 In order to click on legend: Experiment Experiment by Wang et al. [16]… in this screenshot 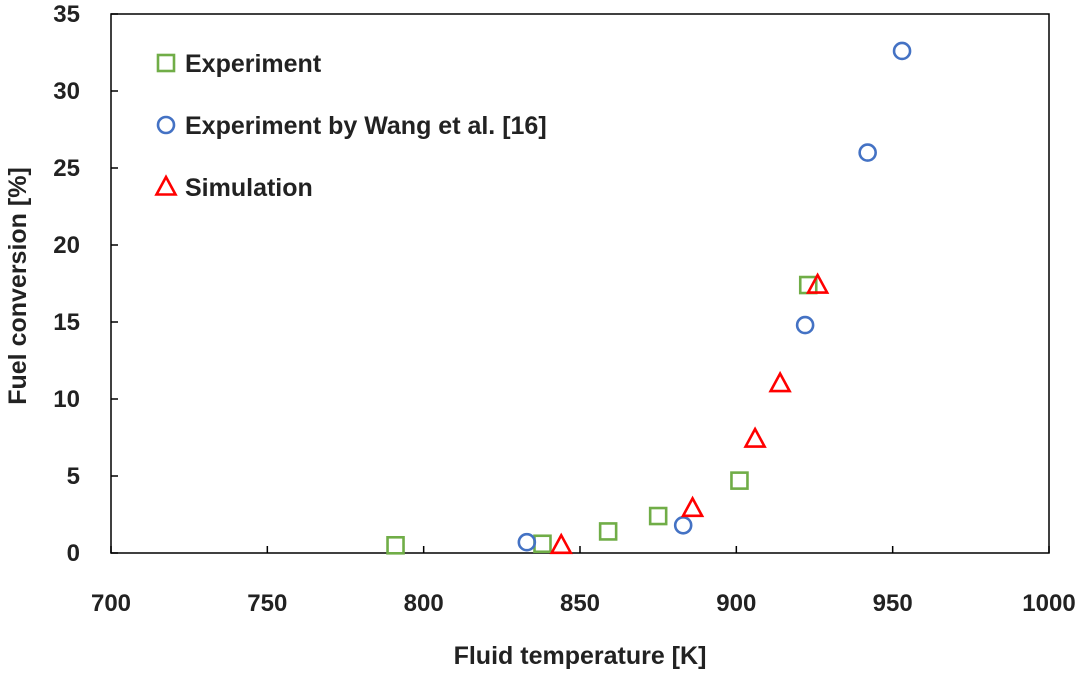, I will do `click(350, 126)`.